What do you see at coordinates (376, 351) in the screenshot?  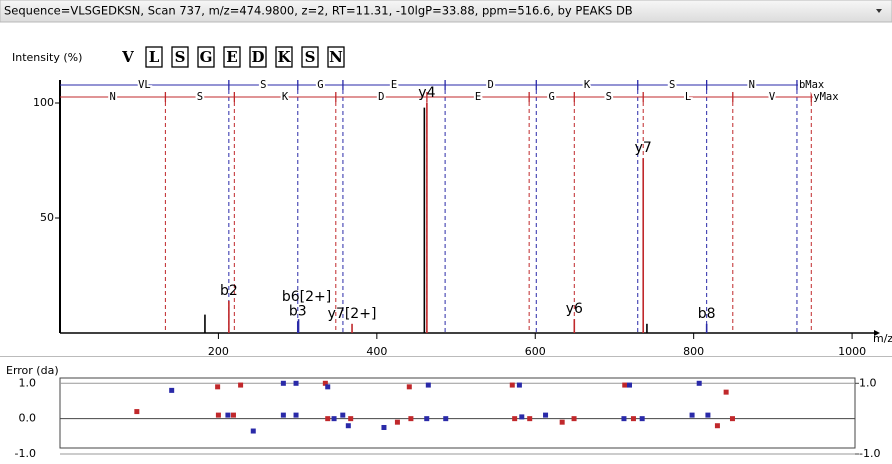 I see `x-tick-label: 400` at bounding box center [376, 351].